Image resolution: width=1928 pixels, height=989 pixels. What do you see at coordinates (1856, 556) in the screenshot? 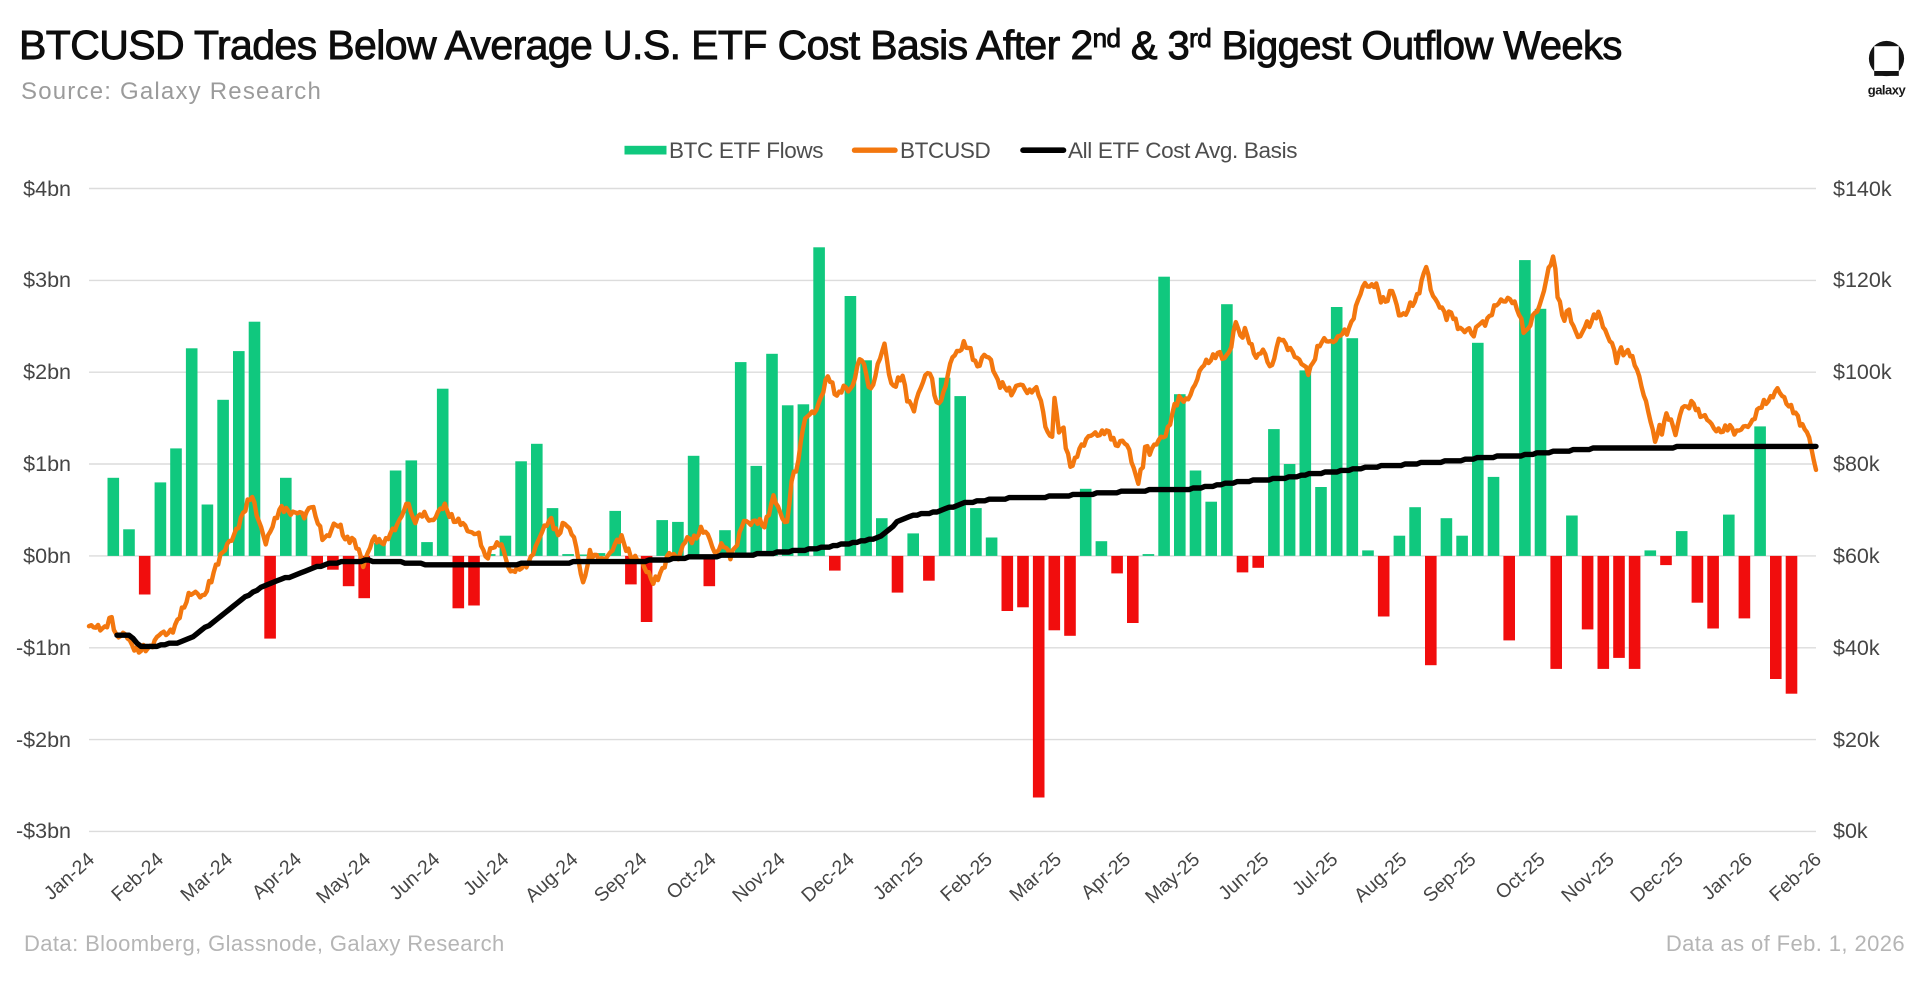
I see `svg-text: $60k` at bounding box center [1856, 556].